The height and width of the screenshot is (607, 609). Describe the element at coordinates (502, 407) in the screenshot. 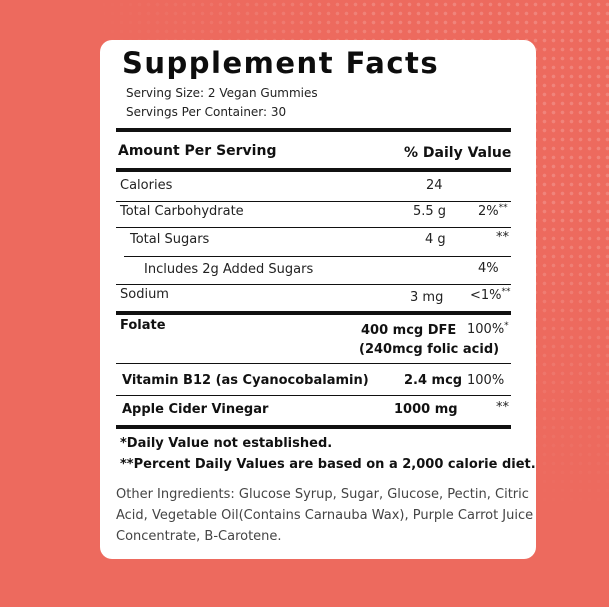

I see `row-dv-apple-cider-vinegar: **` at that location.